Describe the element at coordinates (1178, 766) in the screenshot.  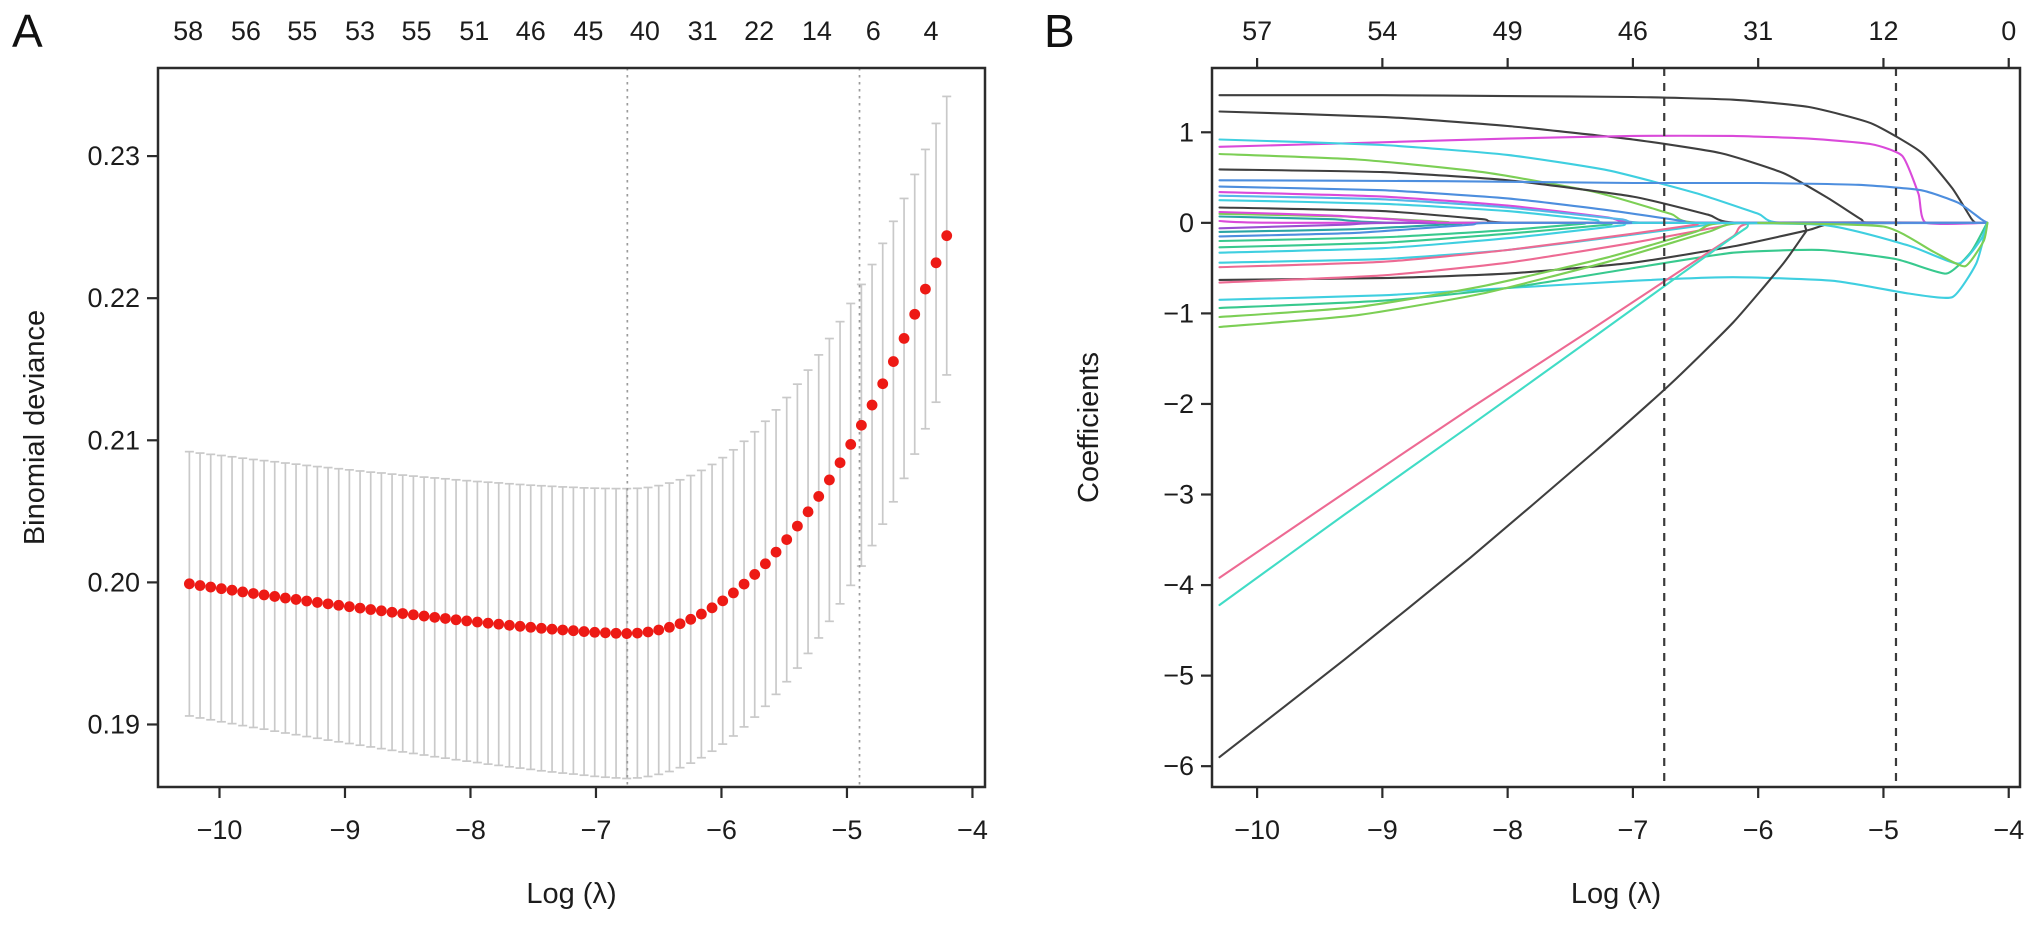
I see `y-tick-label: −6` at that location.